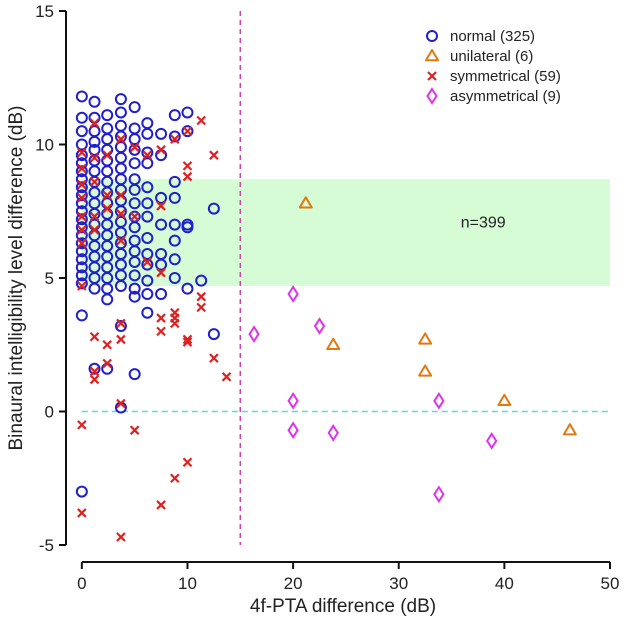  Describe the element at coordinates (505, 96) in the screenshot. I see `legend-label: asymmetrical (9)` at that location.